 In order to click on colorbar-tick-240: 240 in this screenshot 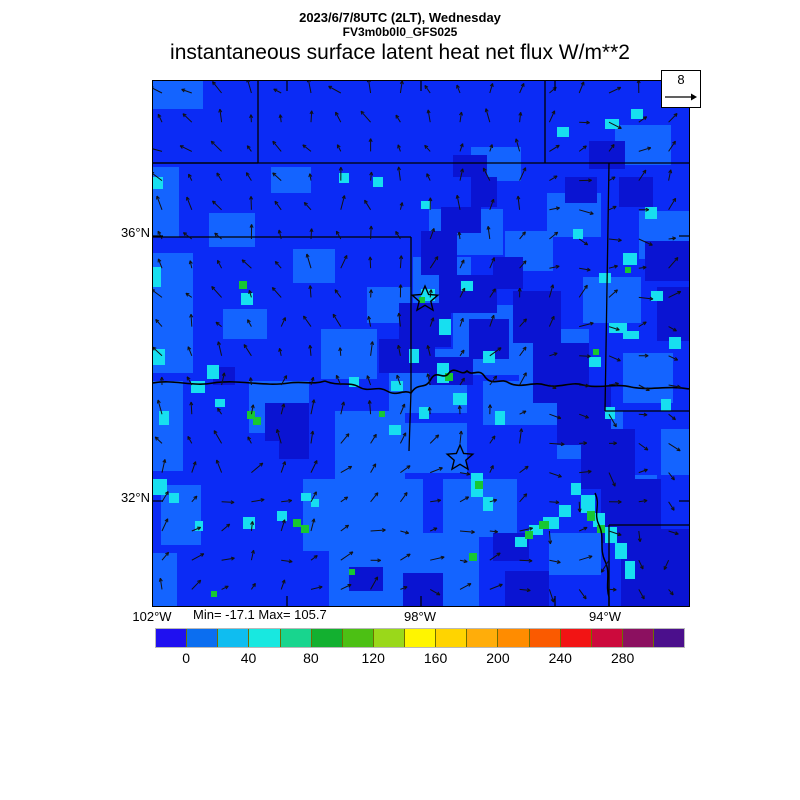, I will do `click(560, 658)`.